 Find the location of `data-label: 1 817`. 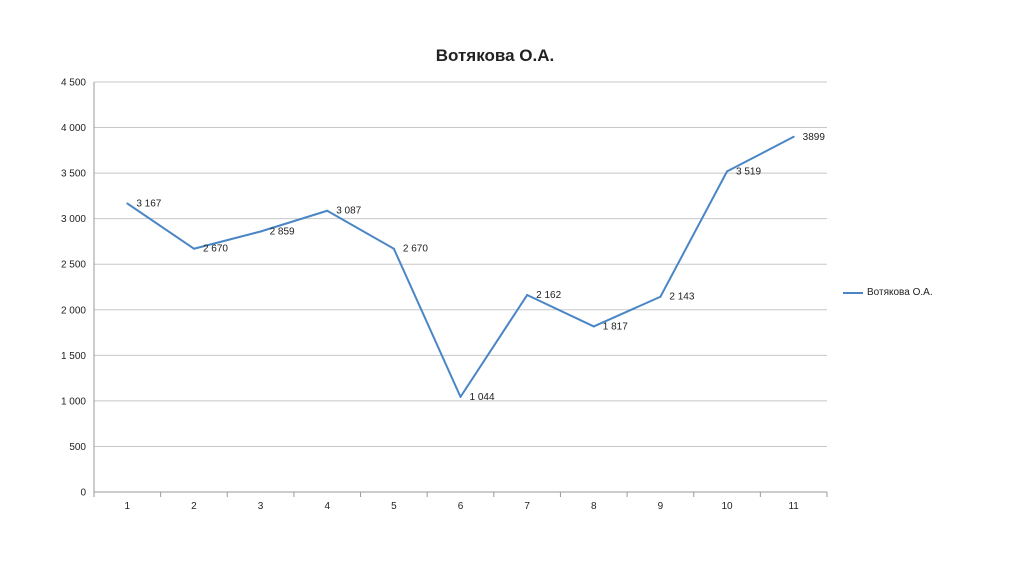

data-label: 1 817 is located at coordinates (615, 326).